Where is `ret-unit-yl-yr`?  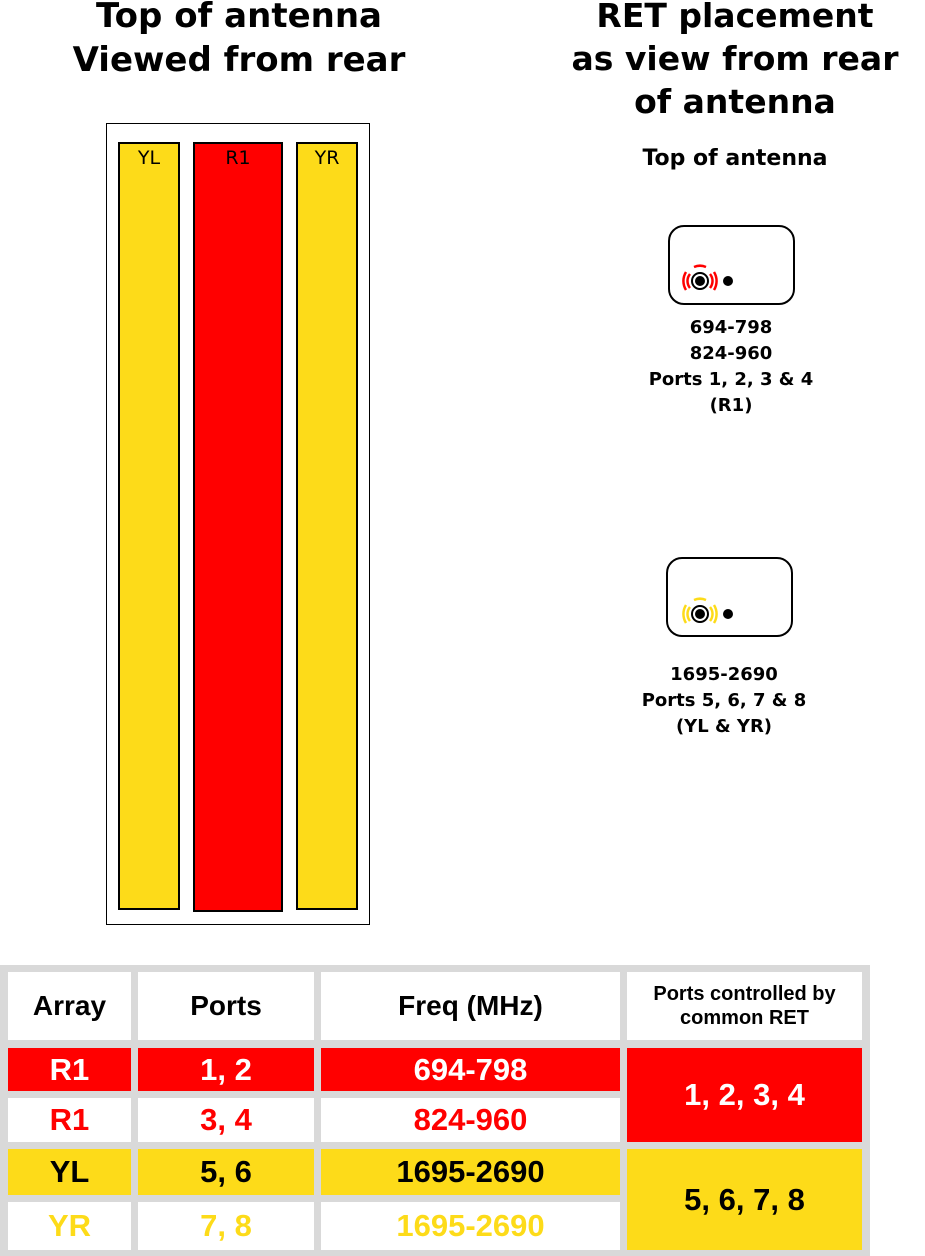
ret-unit-yl-yr is located at coordinates (729, 597).